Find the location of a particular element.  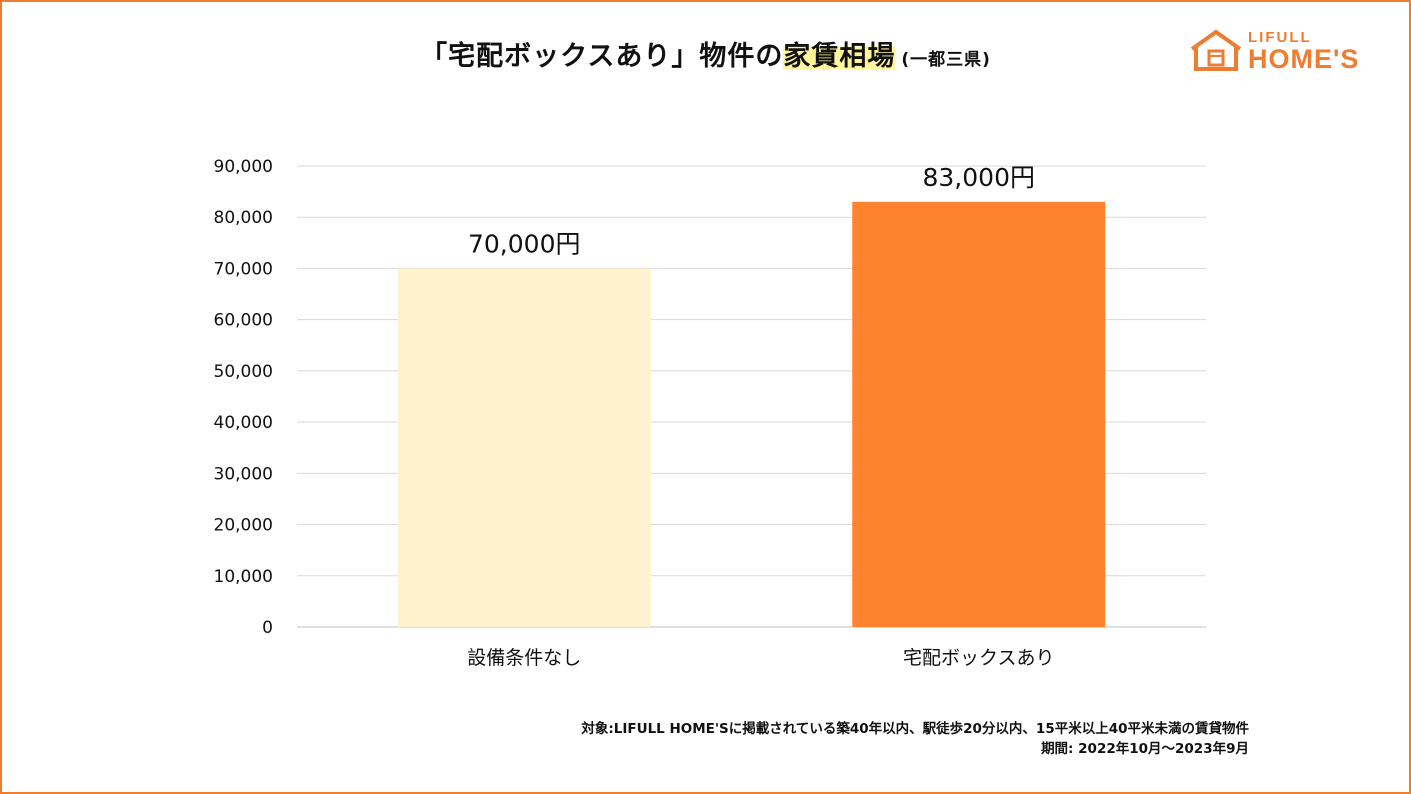

y-tick-label: 30,000 is located at coordinates (243, 474).